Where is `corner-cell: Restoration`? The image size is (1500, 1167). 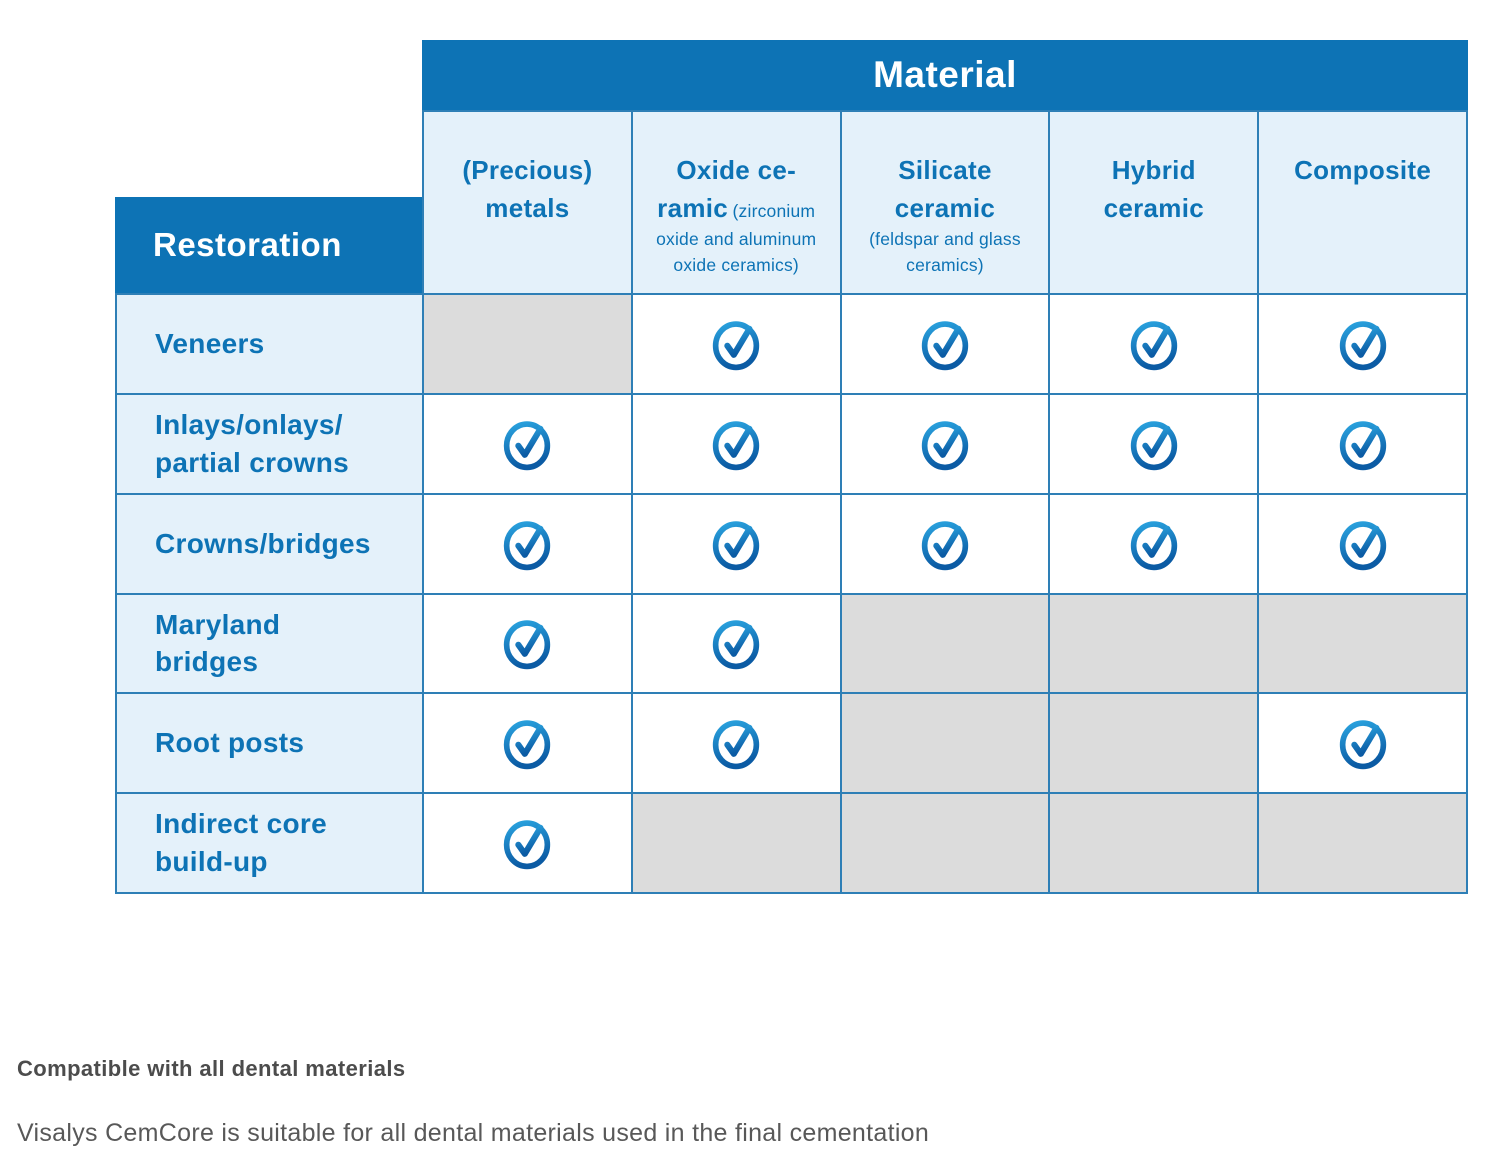 corner-cell: Restoration is located at coordinates (268, 201).